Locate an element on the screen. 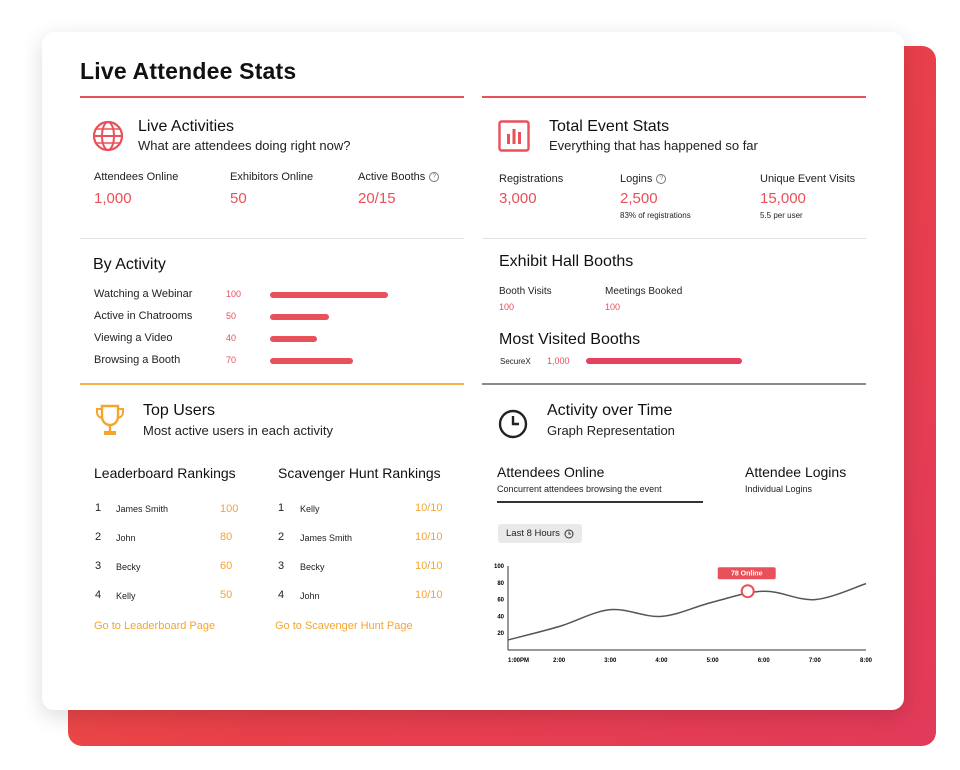 Image resolution: width=960 pixels, height=770 pixels. stat-note: 5.5 per user is located at coordinates (781, 215).